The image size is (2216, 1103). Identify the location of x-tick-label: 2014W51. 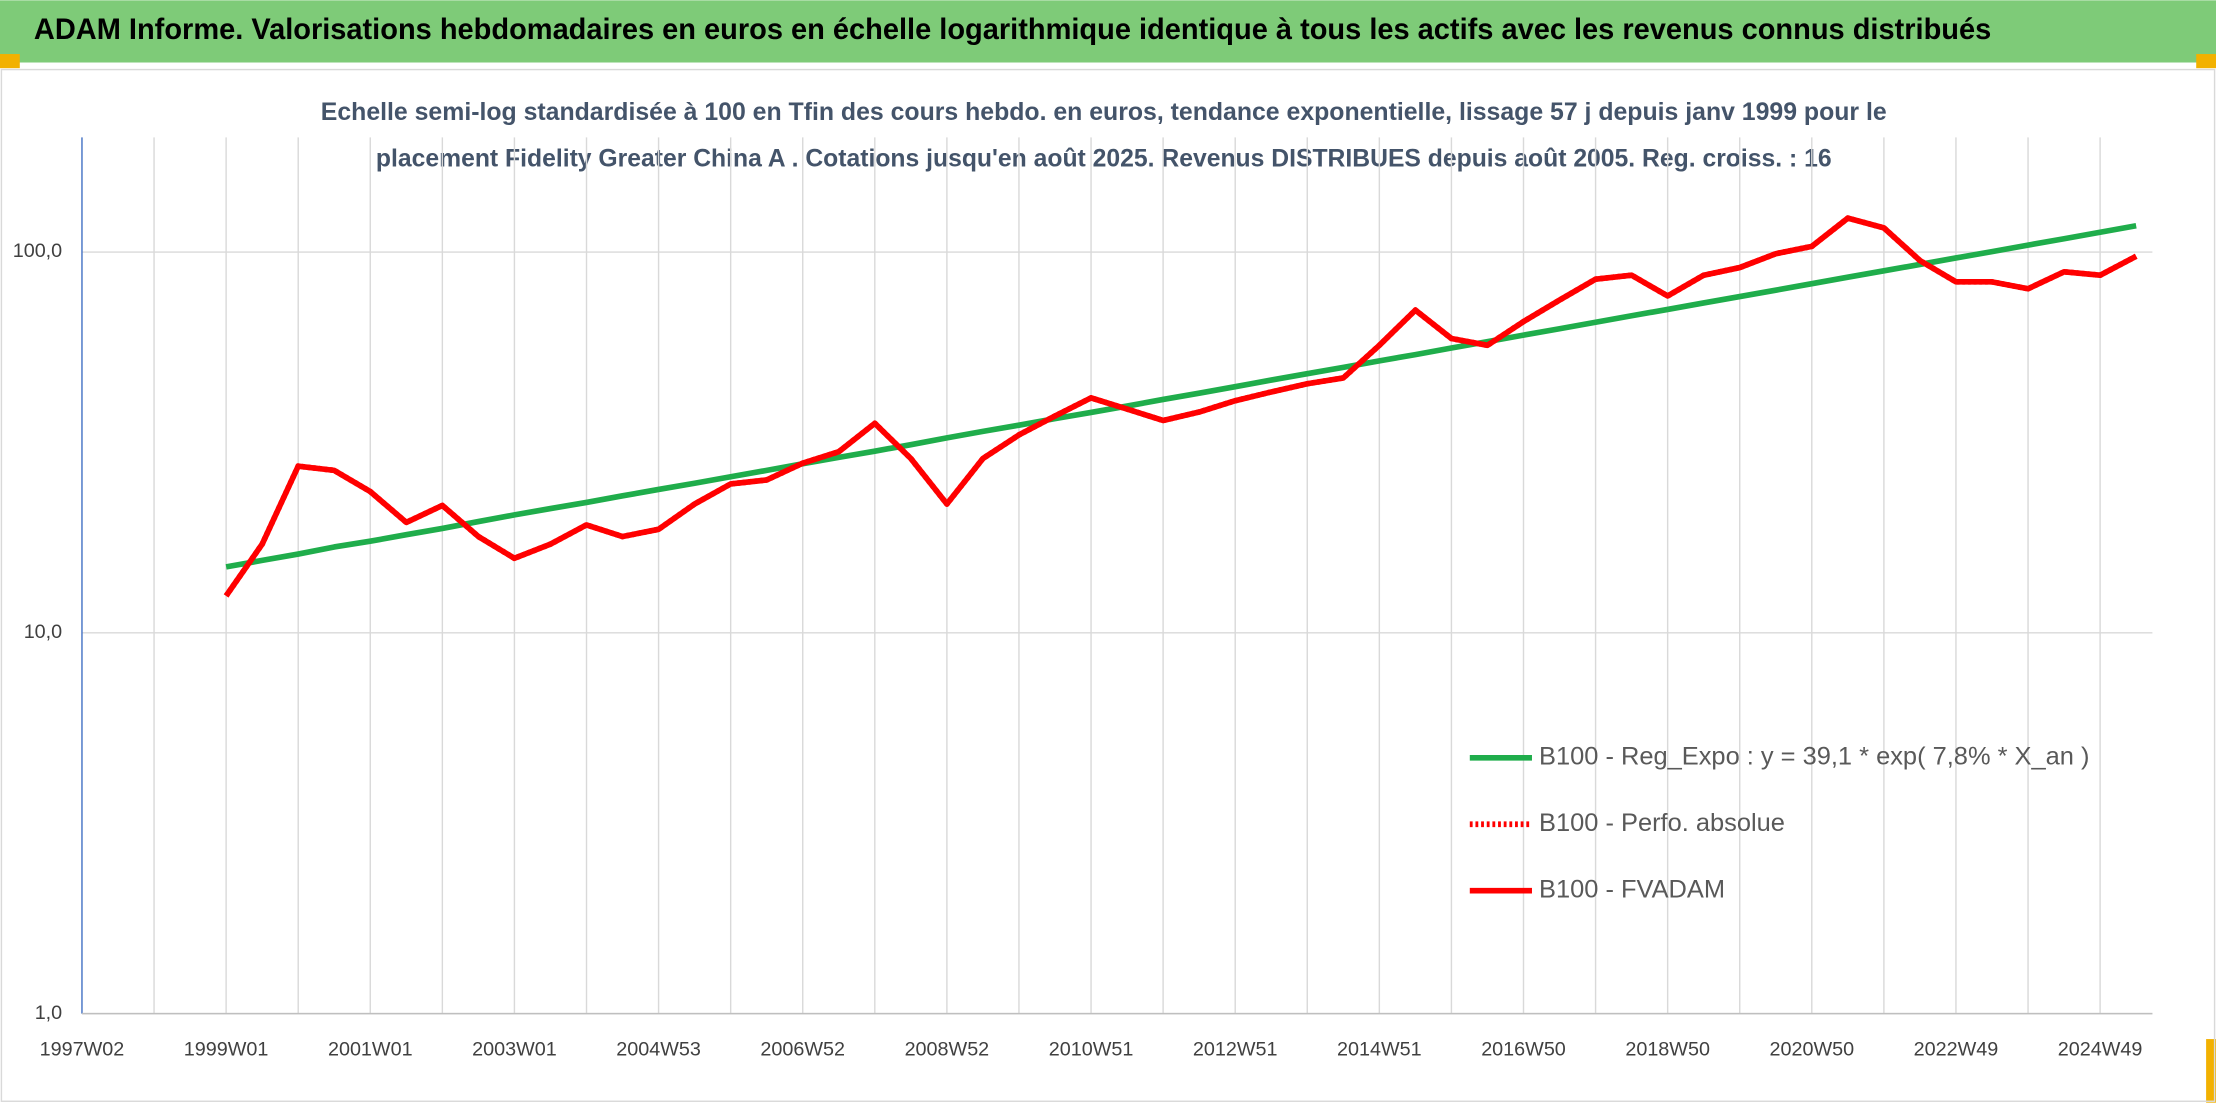
(1379, 1050).